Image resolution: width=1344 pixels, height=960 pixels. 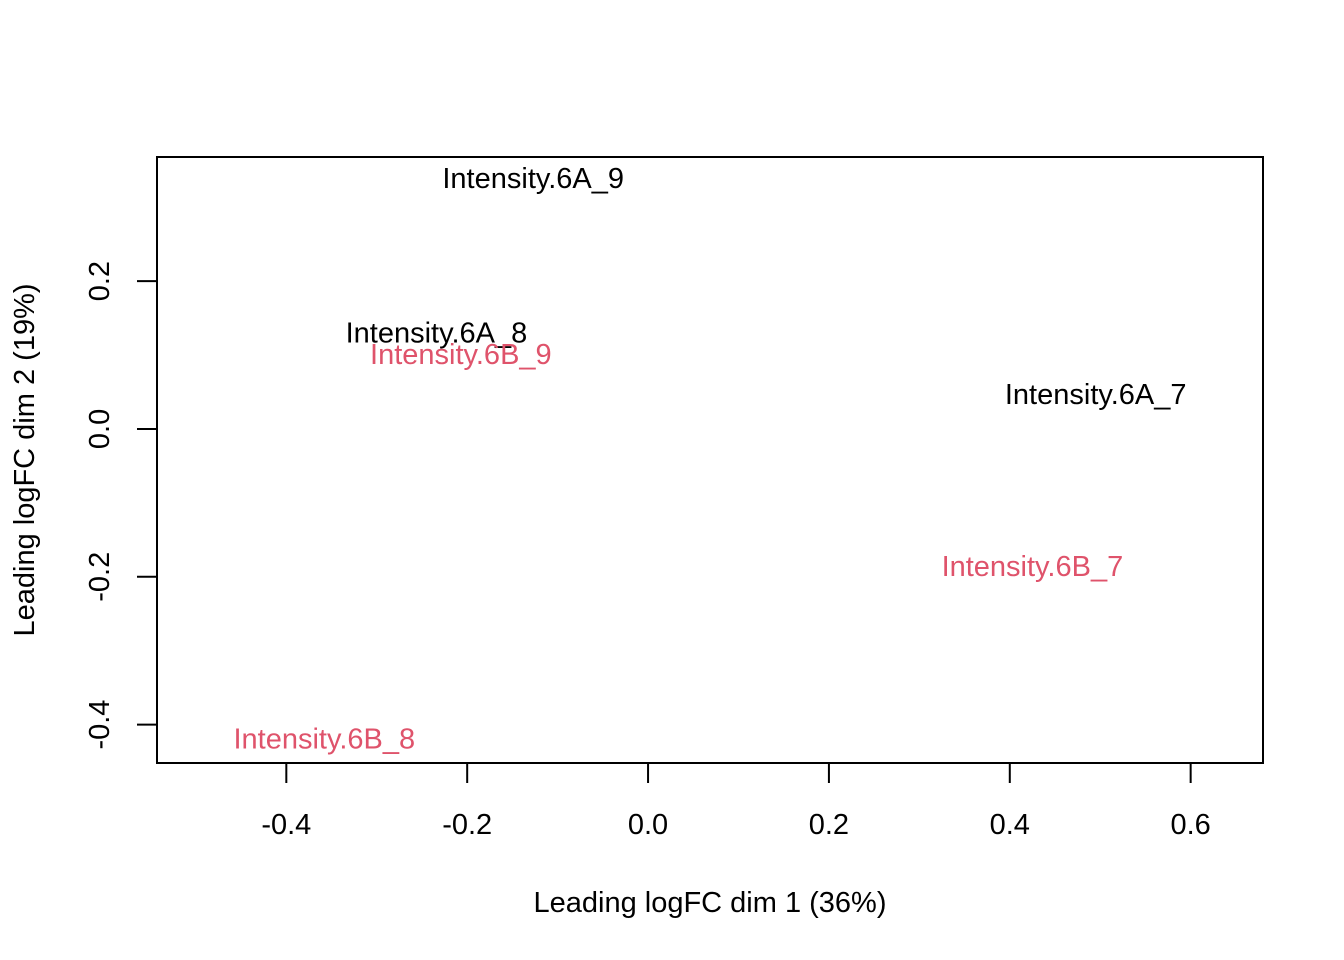 What do you see at coordinates (100, 725) in the screenshot?
I see `y-tick-label: -0.4` at bounding box center [100, 725].